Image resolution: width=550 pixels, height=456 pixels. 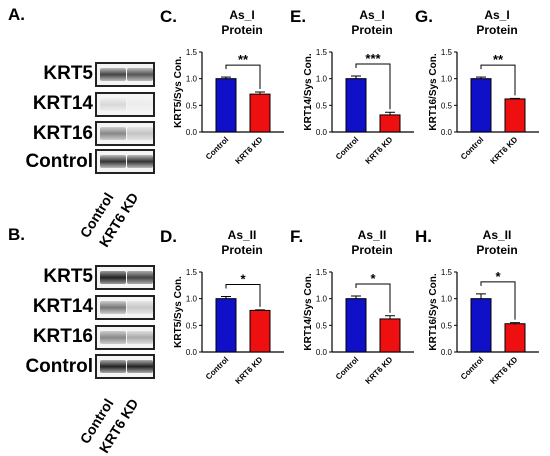 I want to click on panel-letter-b: B., so click(x=16, y=234).